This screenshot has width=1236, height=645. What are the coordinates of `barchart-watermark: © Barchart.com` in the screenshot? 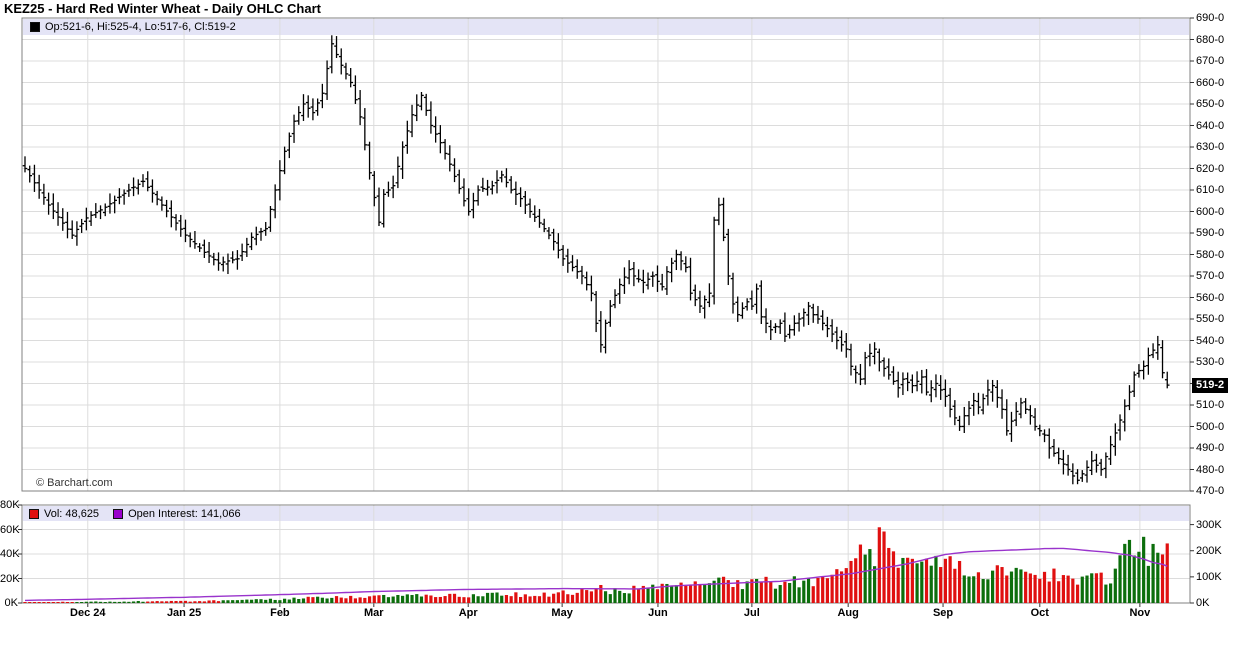 It's located at (74, 483).